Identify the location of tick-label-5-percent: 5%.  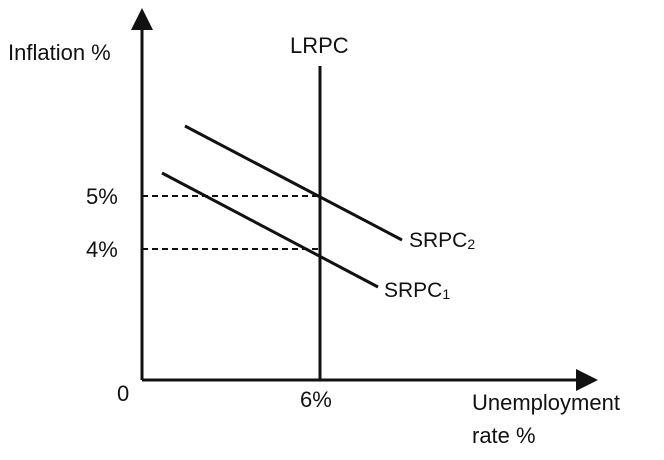
(102, 196).